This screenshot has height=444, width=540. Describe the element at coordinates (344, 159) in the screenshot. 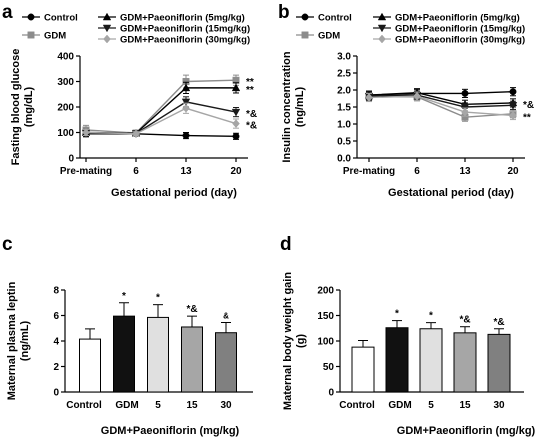

I see `y-tick-label: 0.0` at that location.